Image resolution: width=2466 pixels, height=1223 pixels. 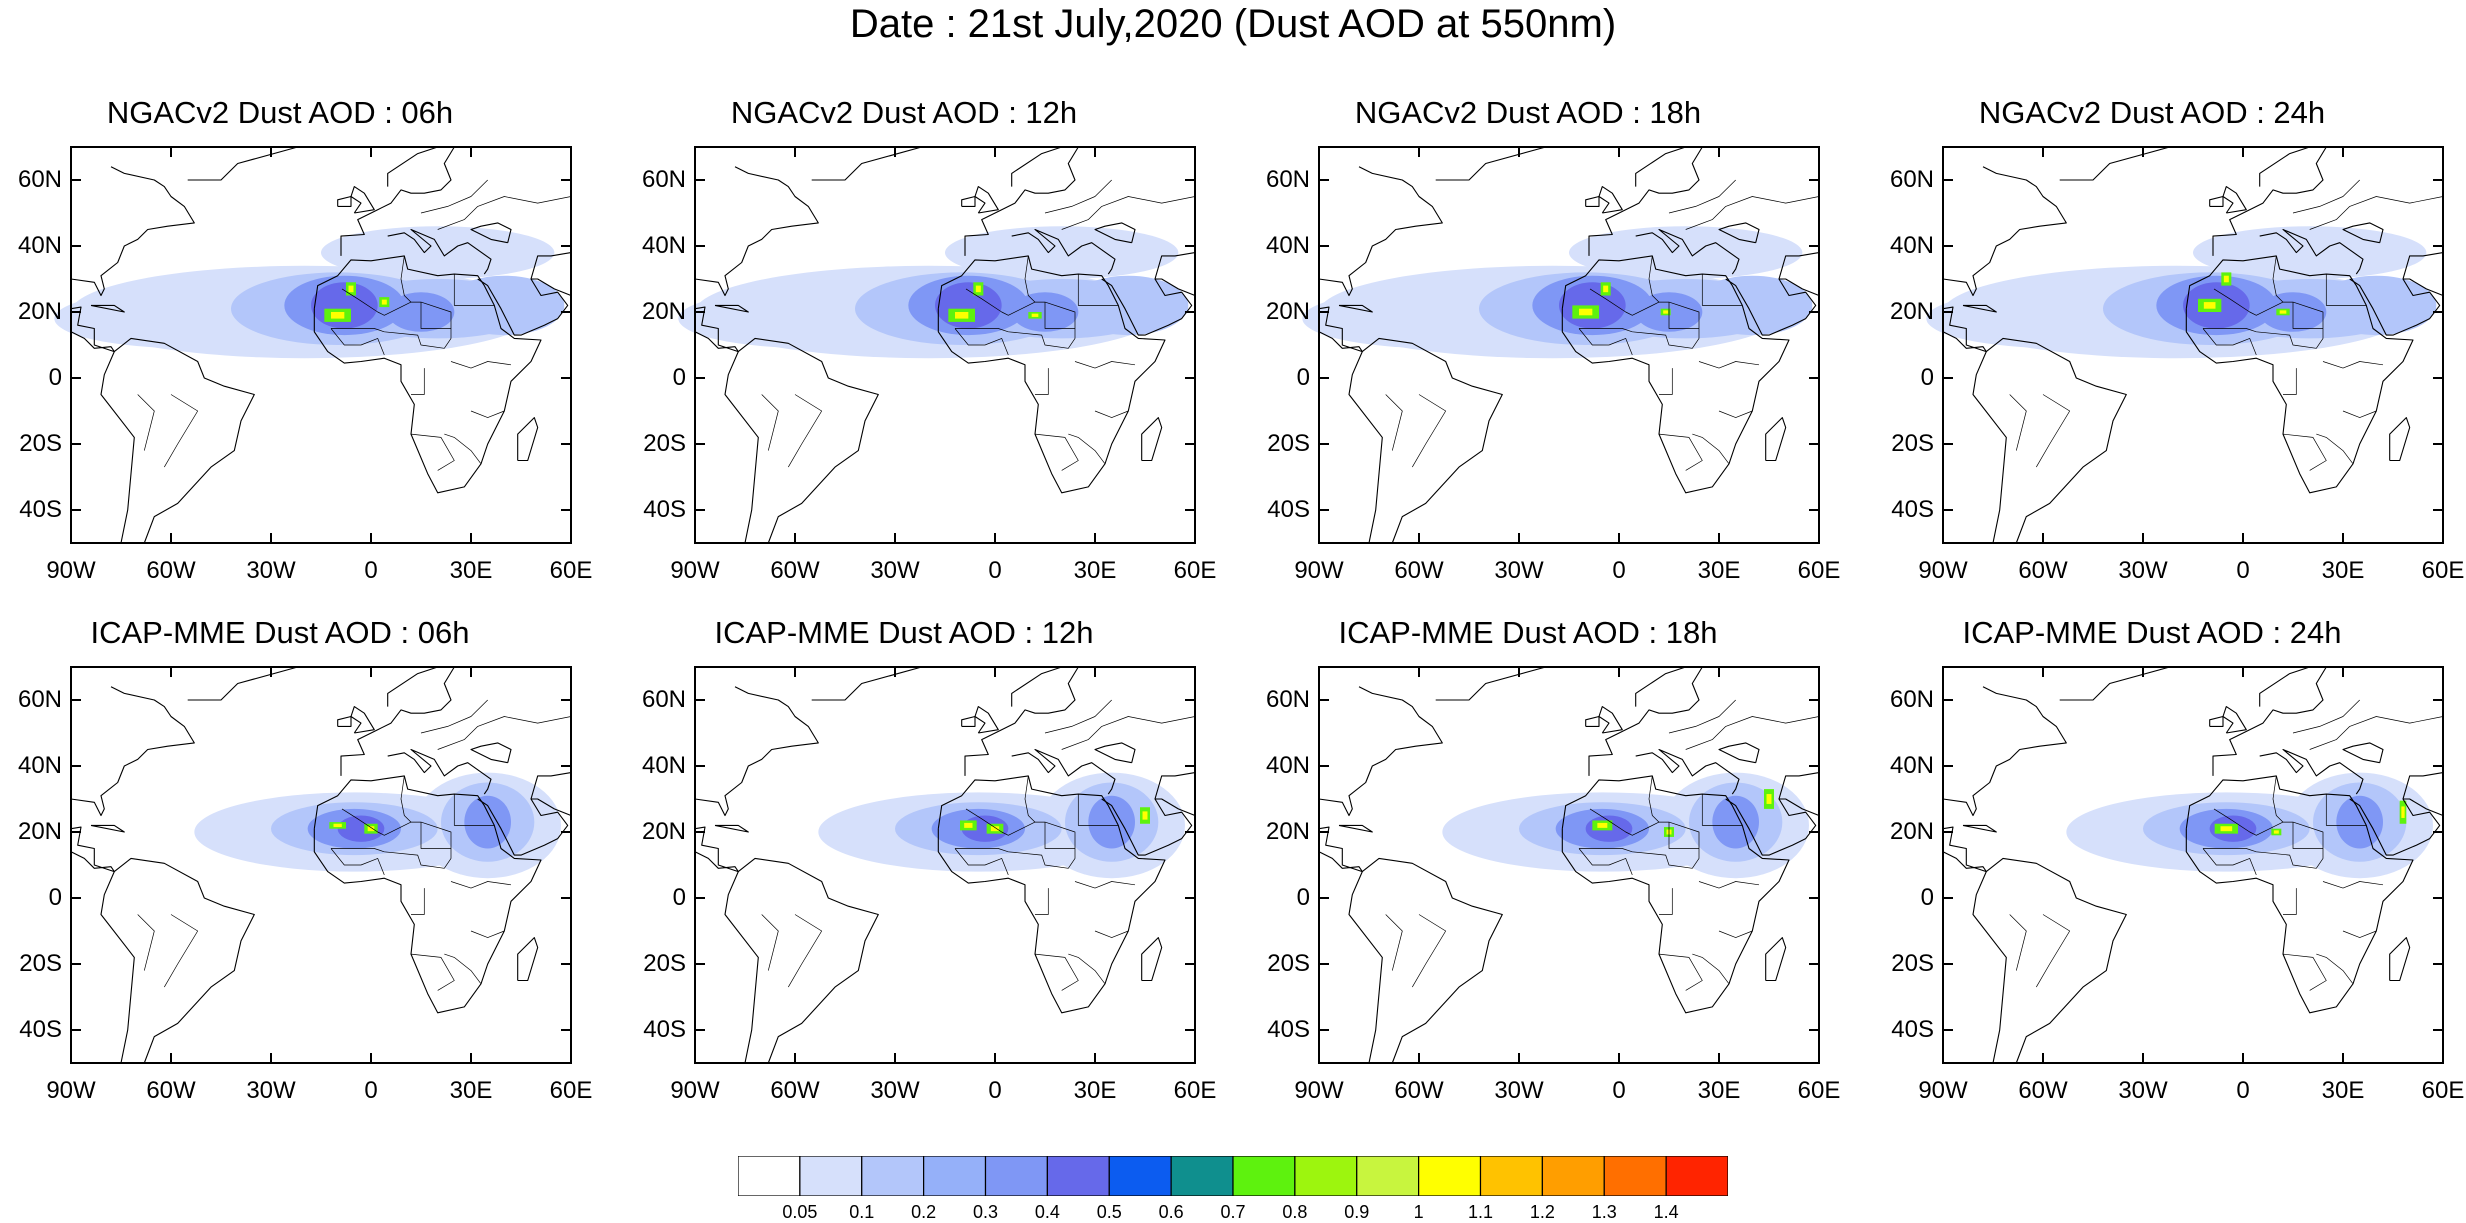 What do you see at coordinates (1047, 1212) in the screenshot?
I see `colorbar-tick-label: 0.4` at bounding box center [1047, 1212].